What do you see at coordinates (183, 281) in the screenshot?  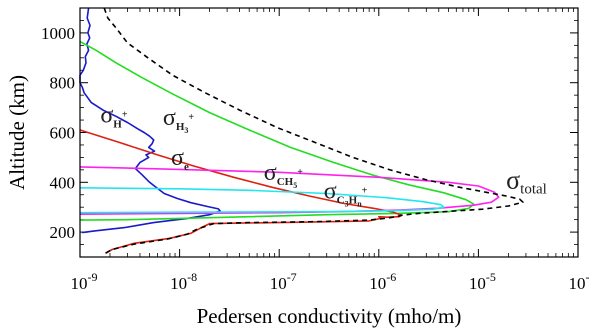 I see `x-tick-label: 10⁻⁸` at bounding box center [183, 281].